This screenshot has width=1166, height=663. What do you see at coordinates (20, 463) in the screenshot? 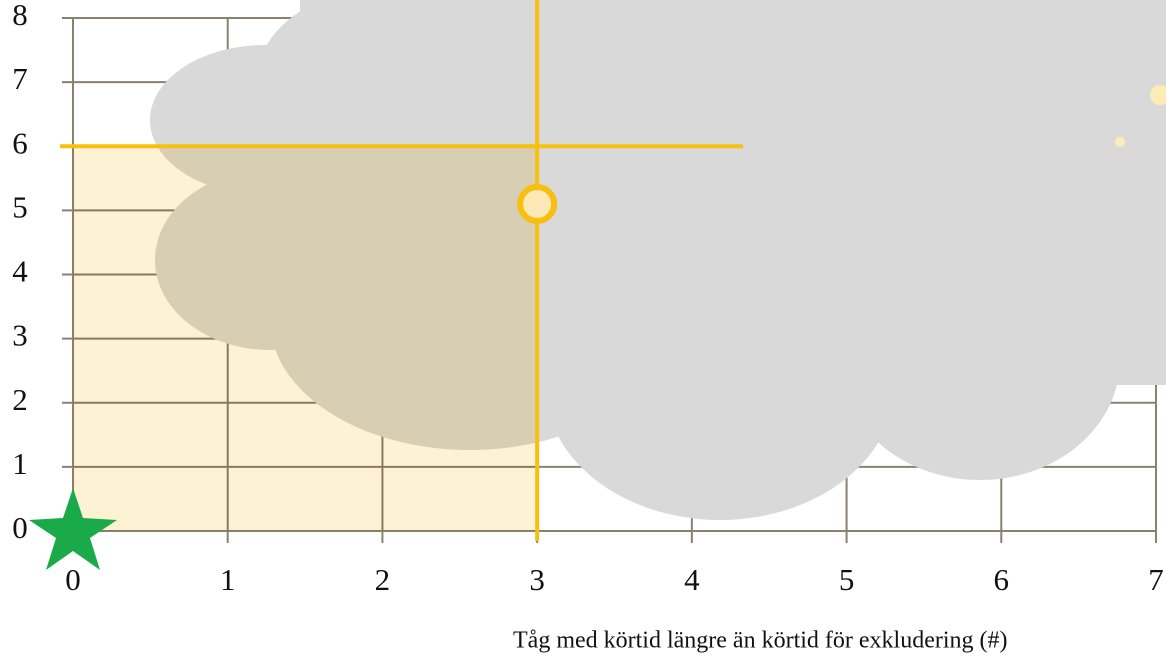
I see `y-tick-label: 1` at bounding box center [20, 463].